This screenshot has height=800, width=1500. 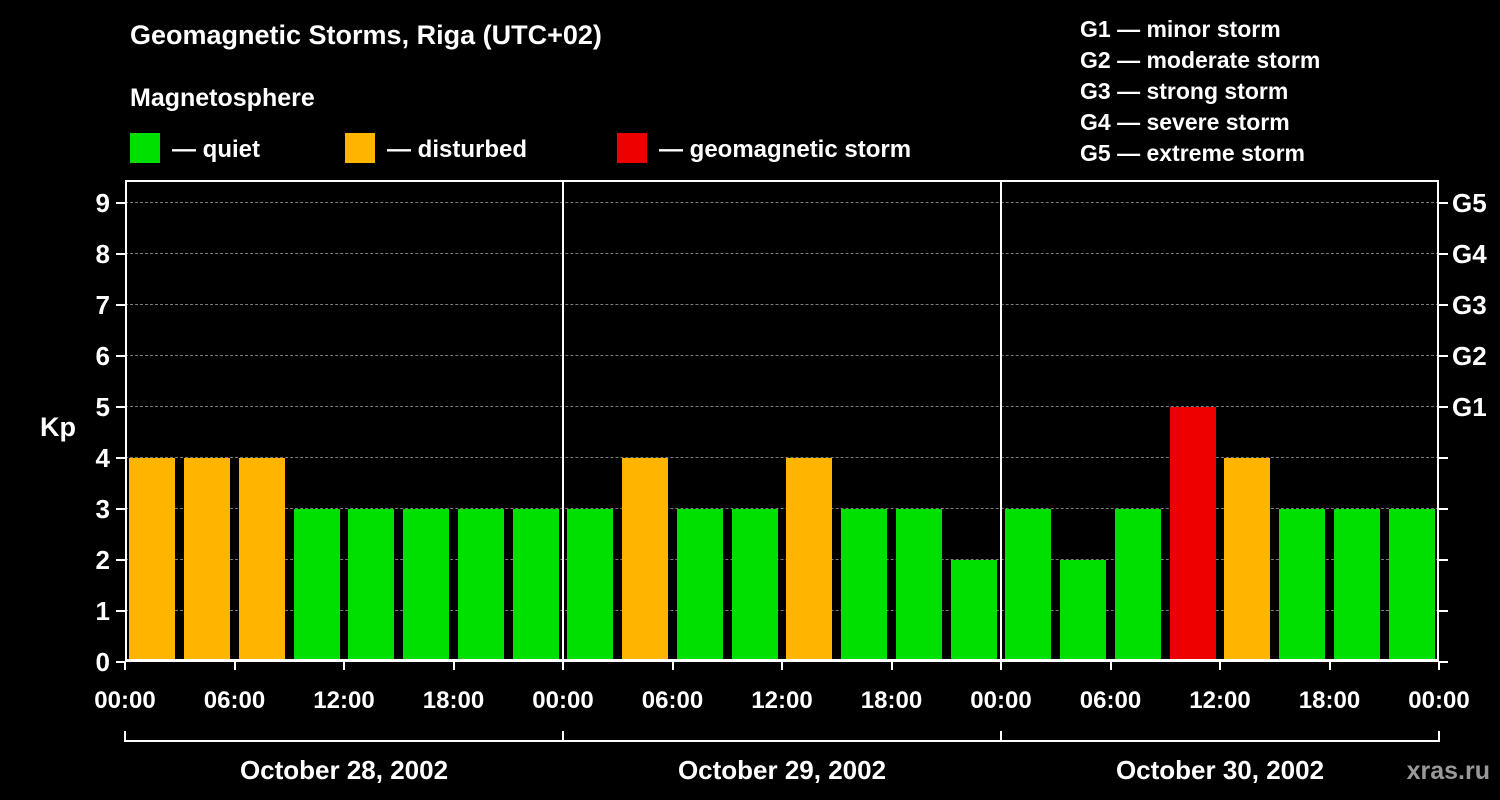 I want to click on y-axis-label: 1, so click(x=102, y=611).